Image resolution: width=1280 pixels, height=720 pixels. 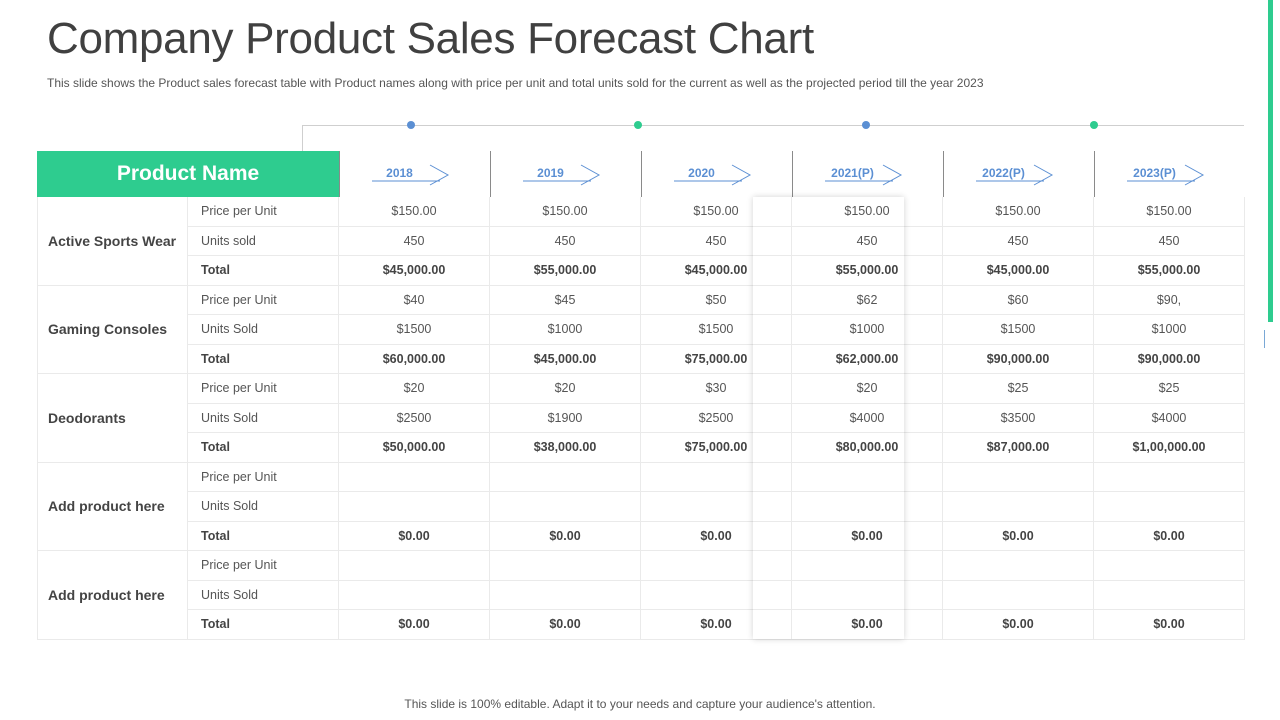 I want to click on product-name-cell: Gaming Consoles, so click(x=112, y=329).